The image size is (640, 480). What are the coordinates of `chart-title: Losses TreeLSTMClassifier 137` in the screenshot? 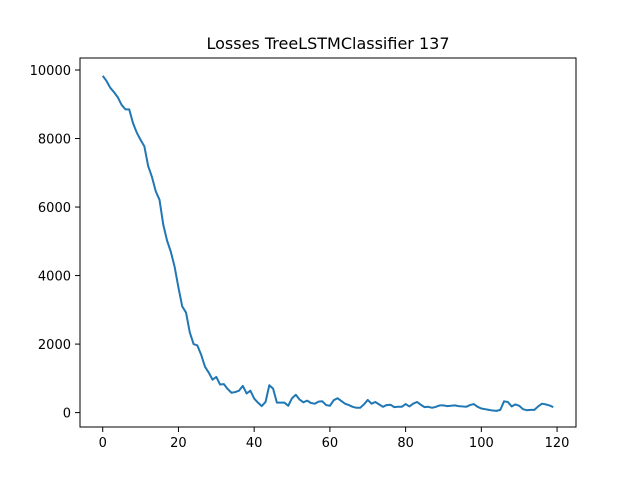 It's located at (327, 43).